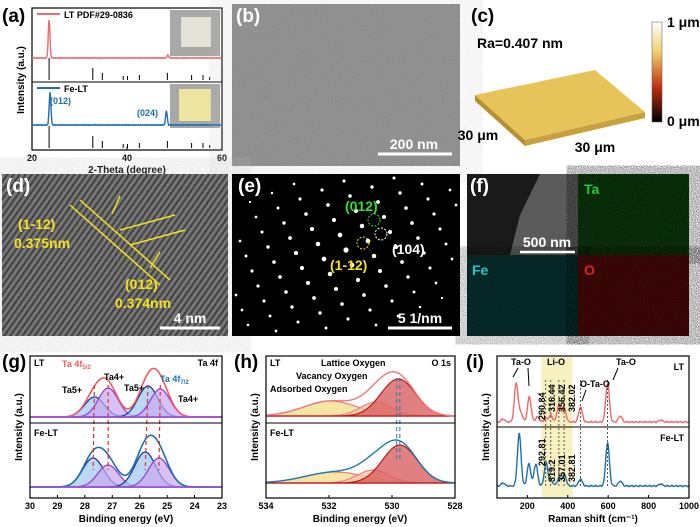 The height and width of the screenshot is (527, 700). What do you see at coordinates (248, 16) in the screenshot?
I see `panel-label: (b)` at bounding box center [248, 16].